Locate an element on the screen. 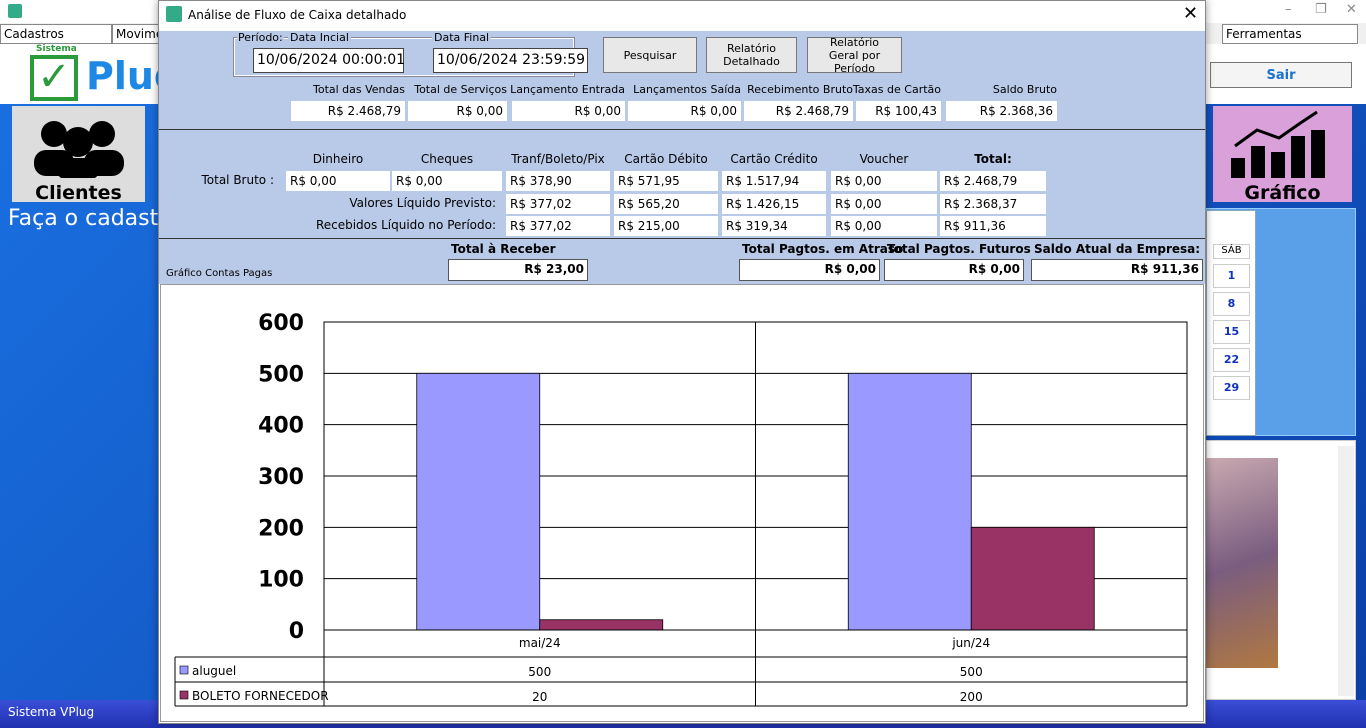 The height and width of the screenshot is (728, 1366). grid-header: Cartão Débito is located at coordinates (666, 159).